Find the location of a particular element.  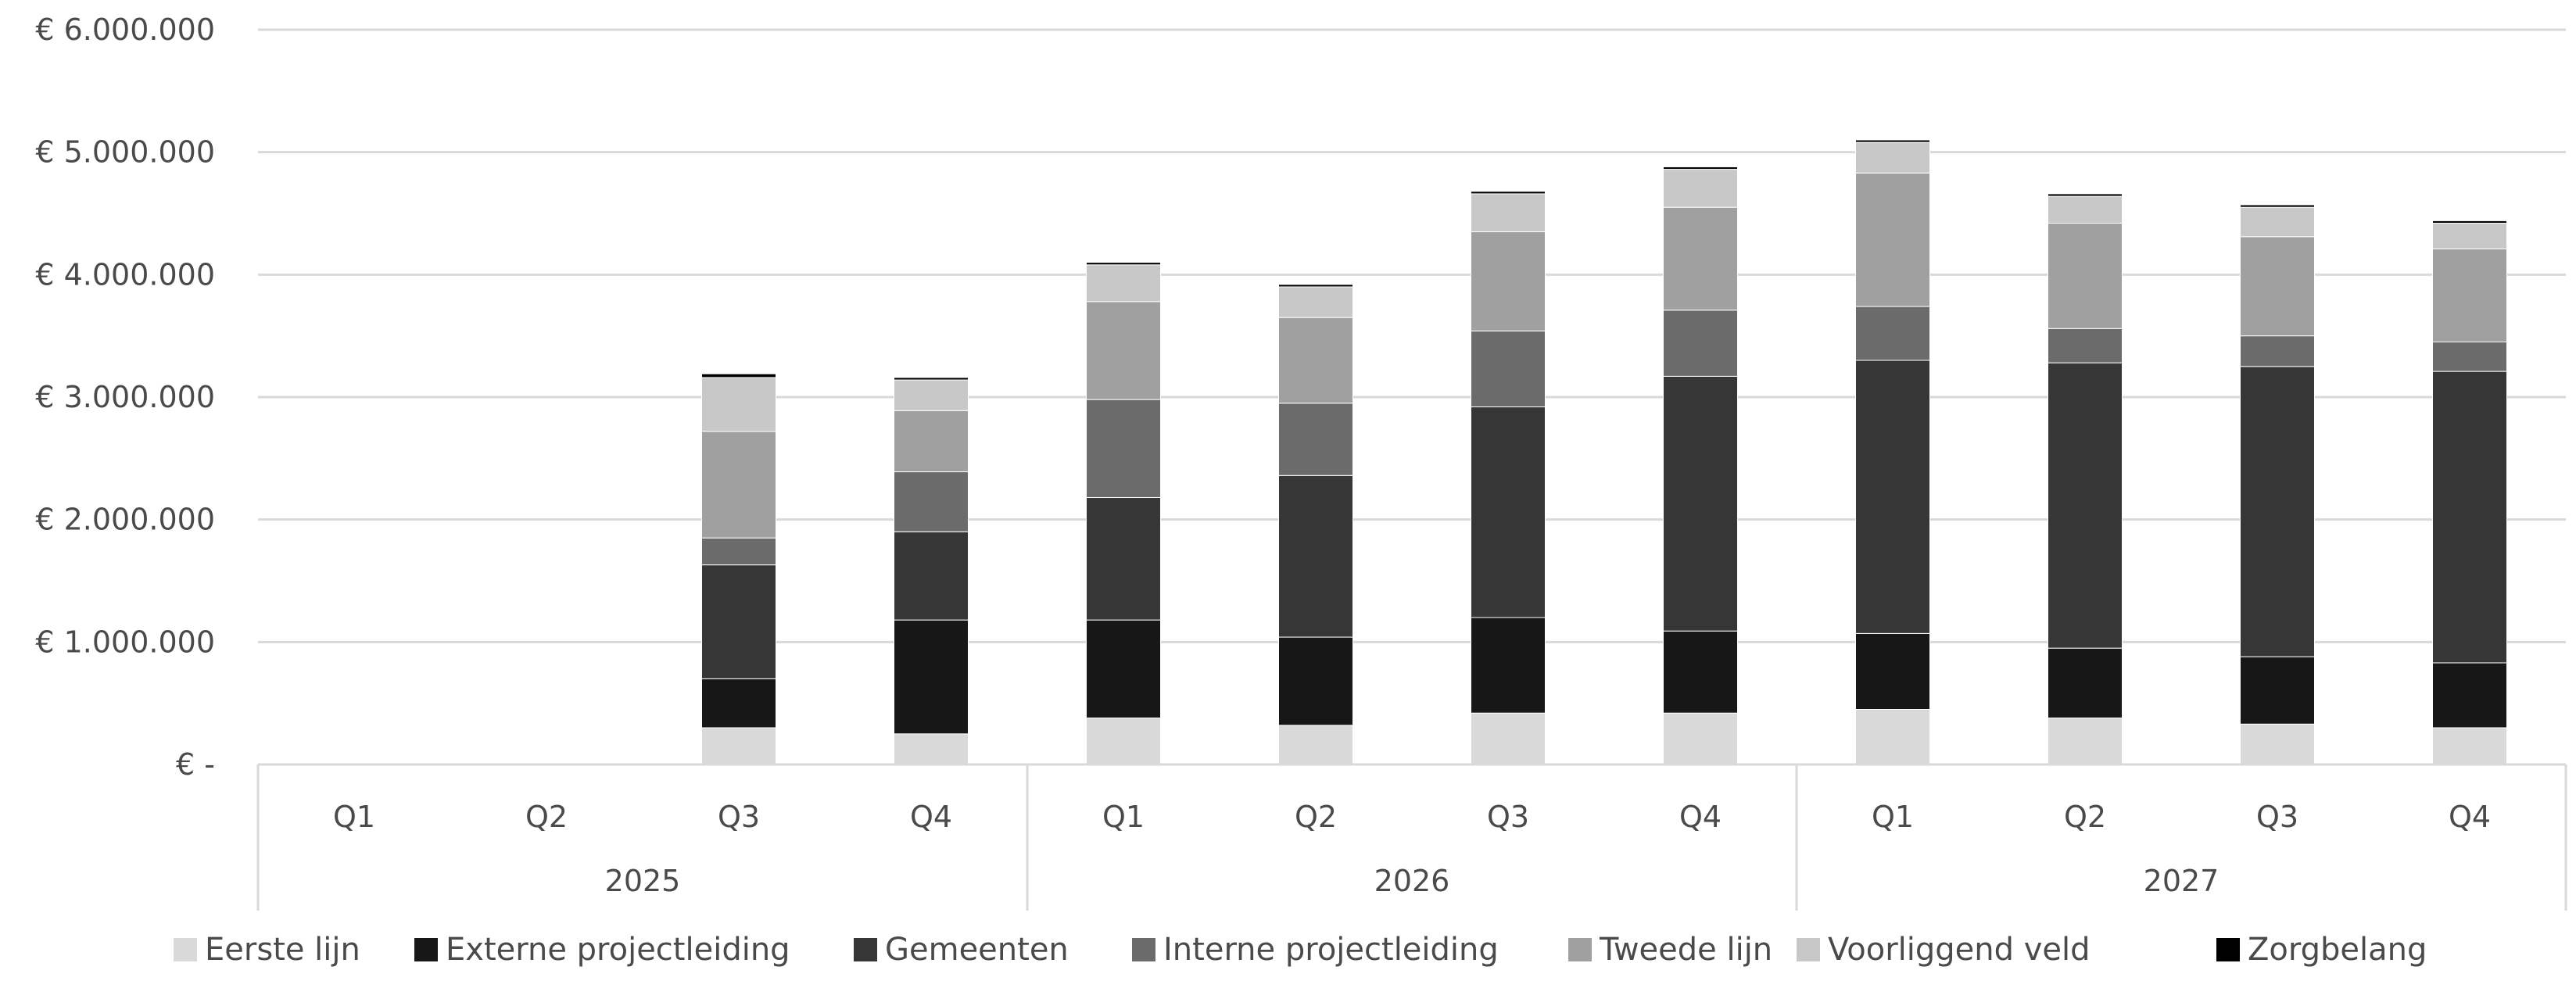

legend-item: Eerste lijn is located at coordinates (267, 950).